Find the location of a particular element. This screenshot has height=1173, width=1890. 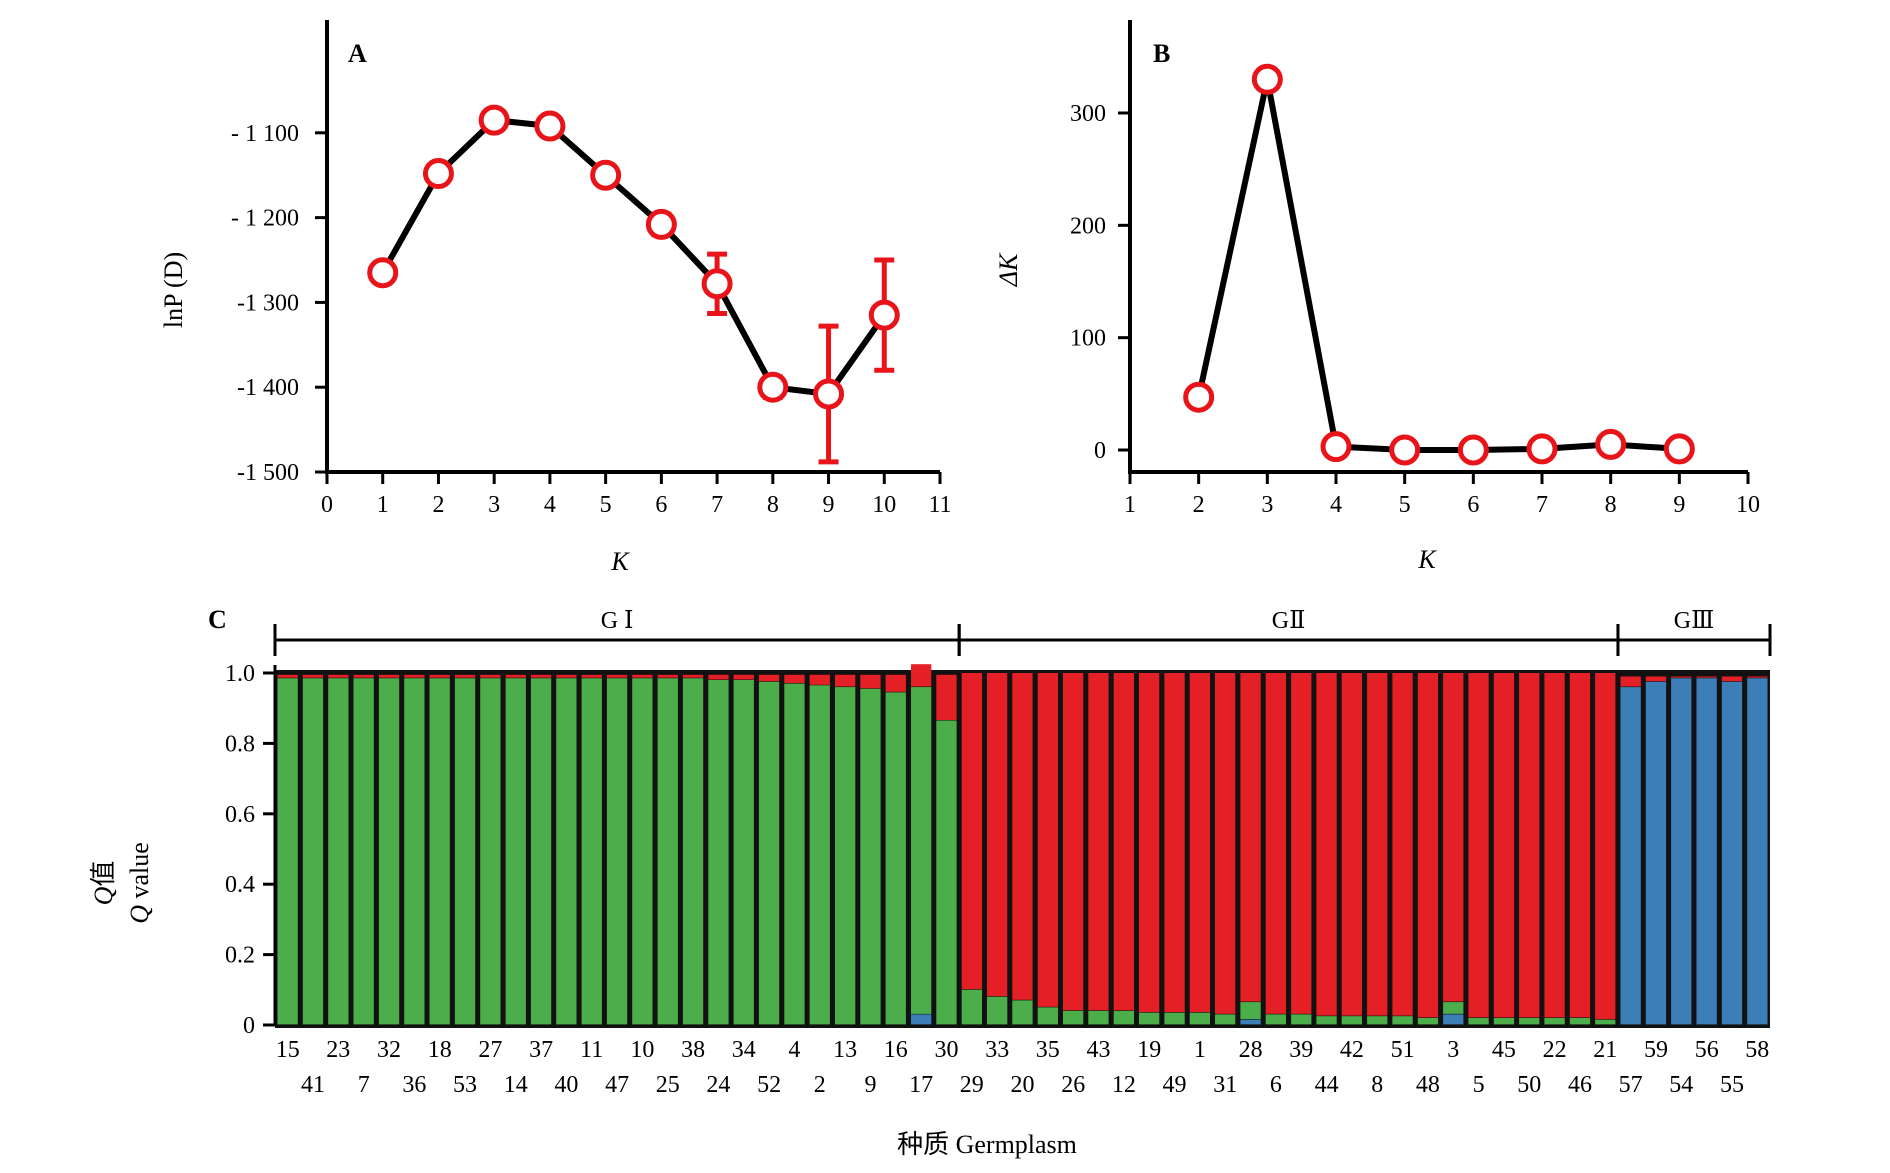

panel-b-series-line is located at coordinates (1437, 265).